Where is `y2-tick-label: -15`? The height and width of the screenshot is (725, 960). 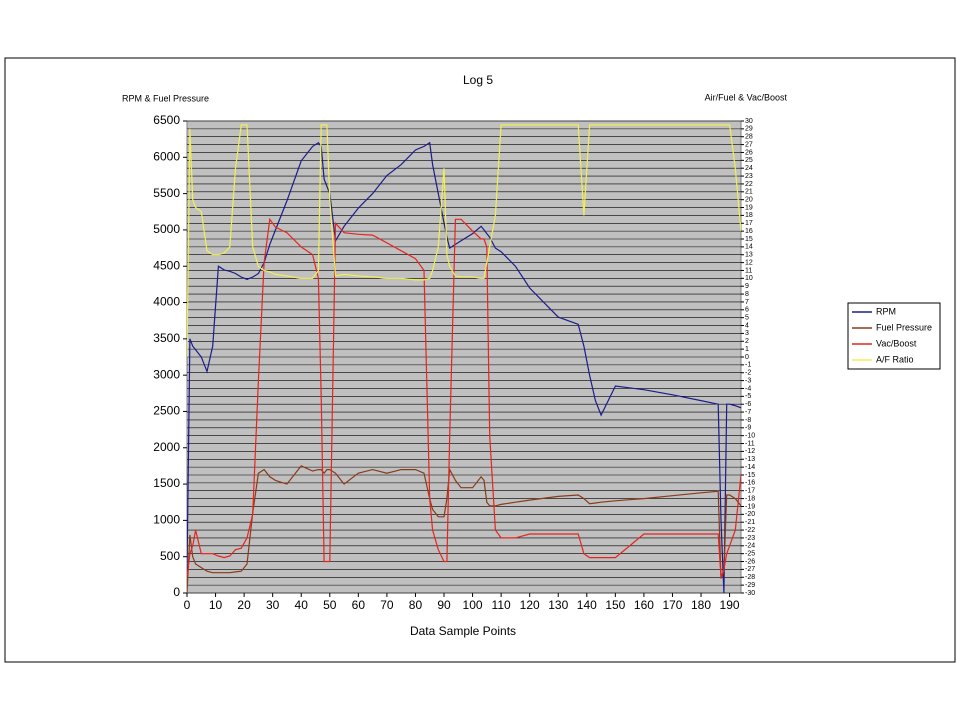
y2-tick-label: -15 is located at coordinates (750, 475).